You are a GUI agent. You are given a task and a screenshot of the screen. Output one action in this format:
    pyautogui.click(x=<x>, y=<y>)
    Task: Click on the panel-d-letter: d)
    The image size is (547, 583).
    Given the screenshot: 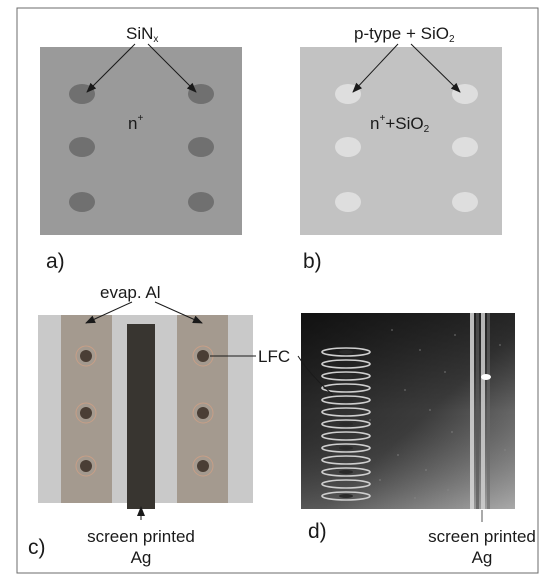 What is the action you would take?
    pyautogui.click(x=317, y=531)
    